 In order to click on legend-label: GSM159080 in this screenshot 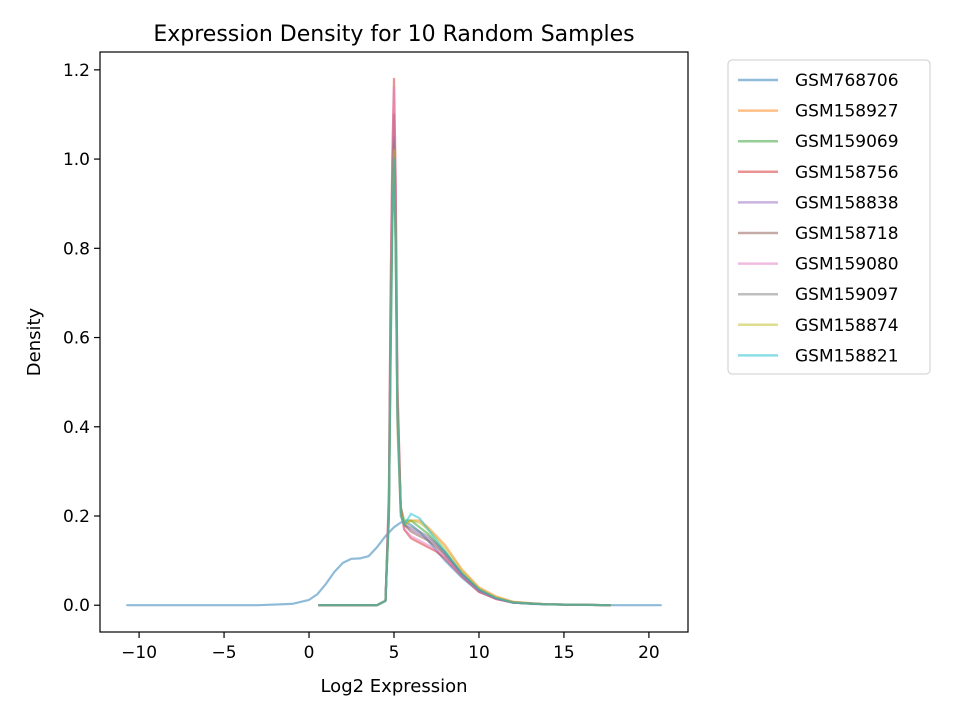, I will do `click(847, 265)`.